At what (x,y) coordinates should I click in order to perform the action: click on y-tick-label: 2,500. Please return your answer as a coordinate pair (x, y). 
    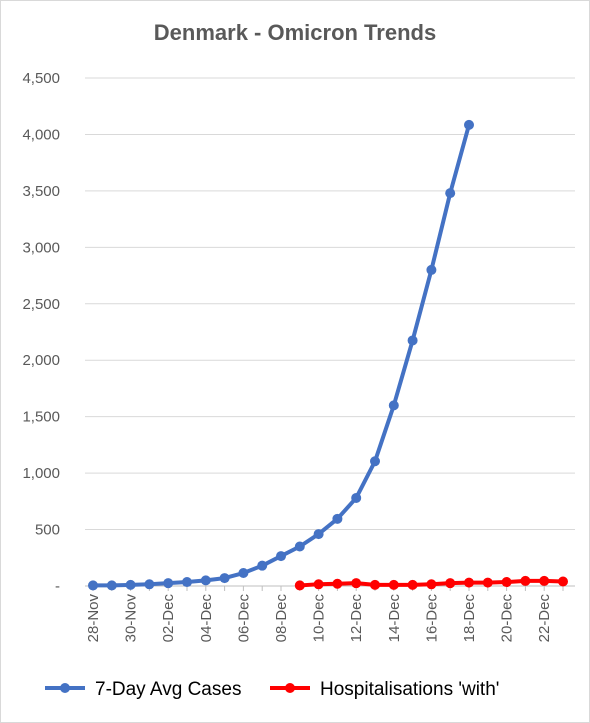
    Looking at the image, I should click on (41, 304).